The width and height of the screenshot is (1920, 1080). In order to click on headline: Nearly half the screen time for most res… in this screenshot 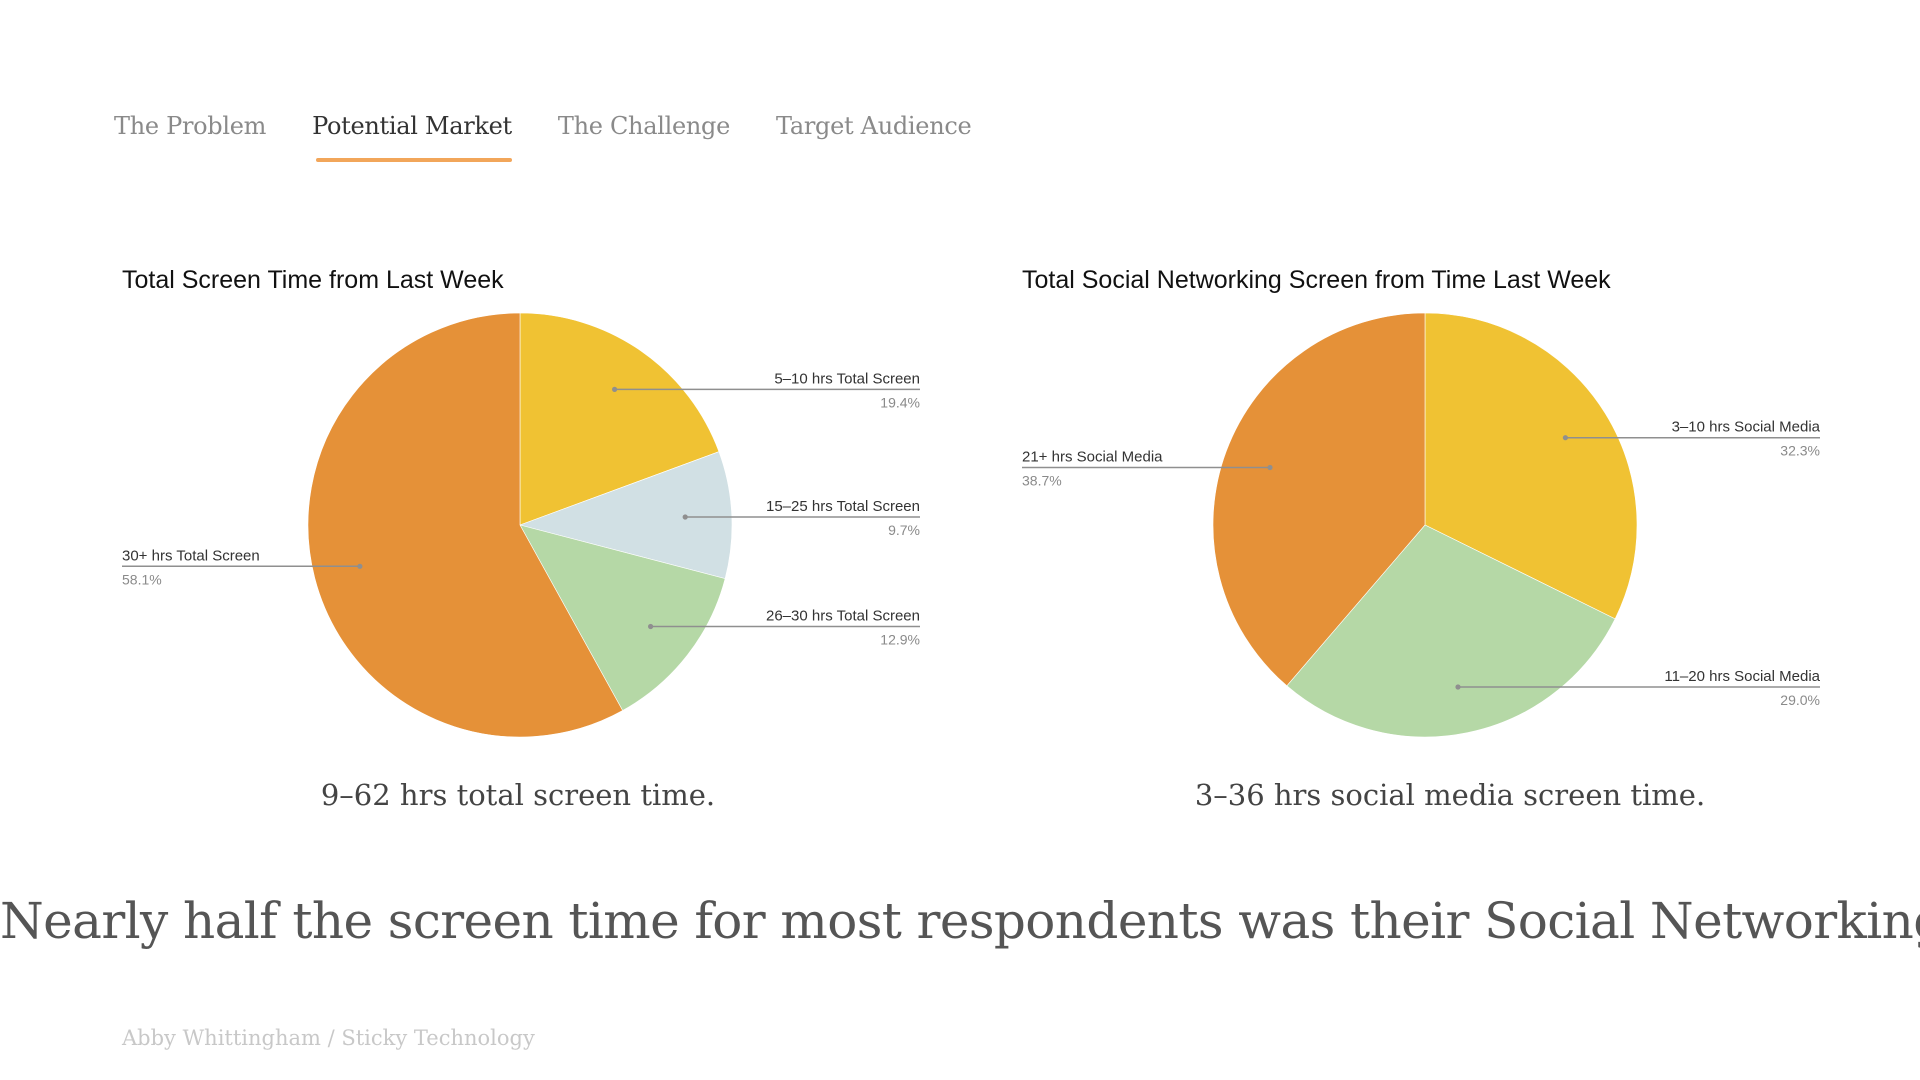, I will do `click(960, 921)`.